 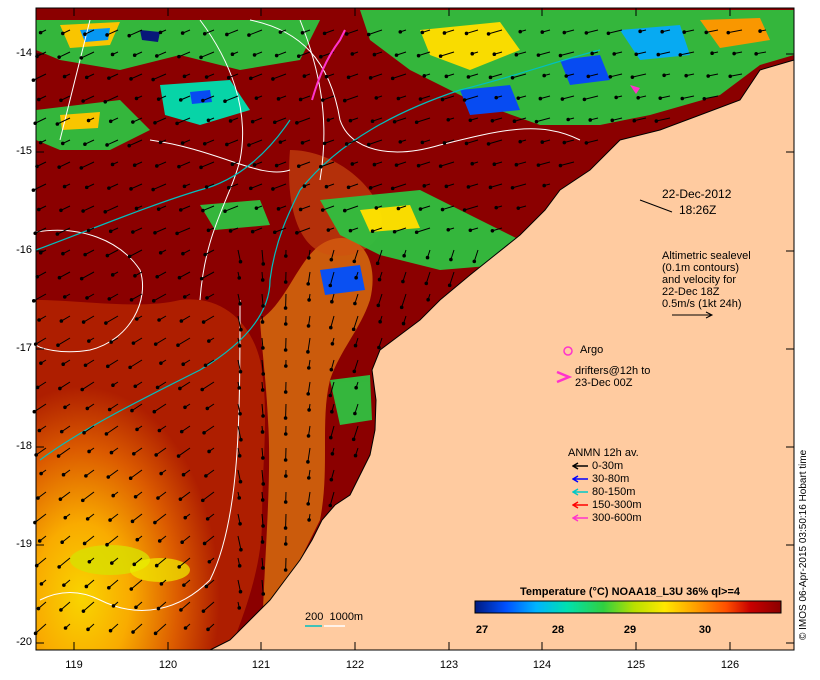 I want to click on lat-label: -19, so click(x=24, y=544).